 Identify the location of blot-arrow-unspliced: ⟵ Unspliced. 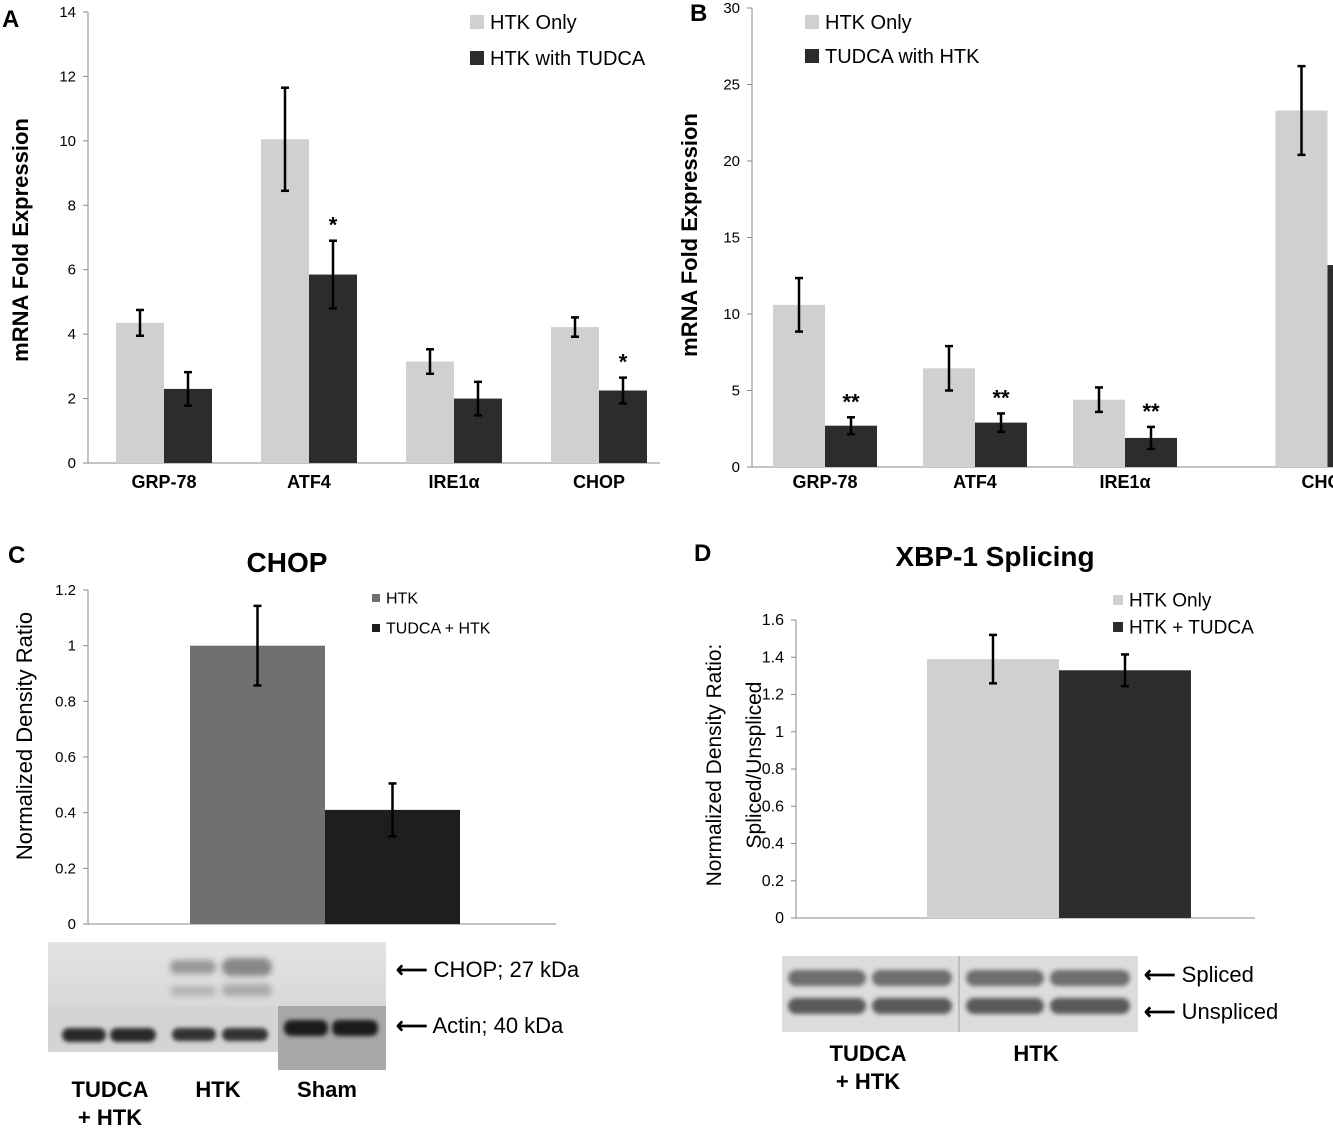
(1211, 1012).